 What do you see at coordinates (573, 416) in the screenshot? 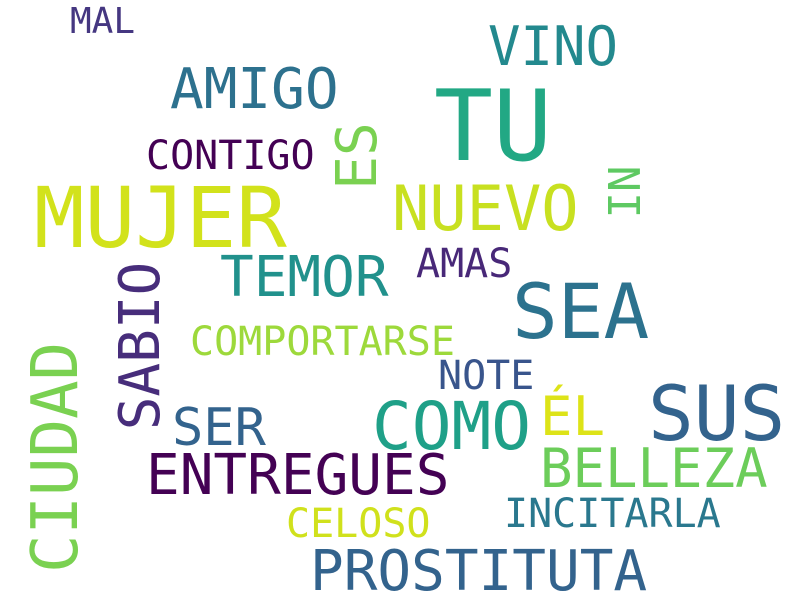
I see `word-el: ÉL` at bounding box center [573, 416].